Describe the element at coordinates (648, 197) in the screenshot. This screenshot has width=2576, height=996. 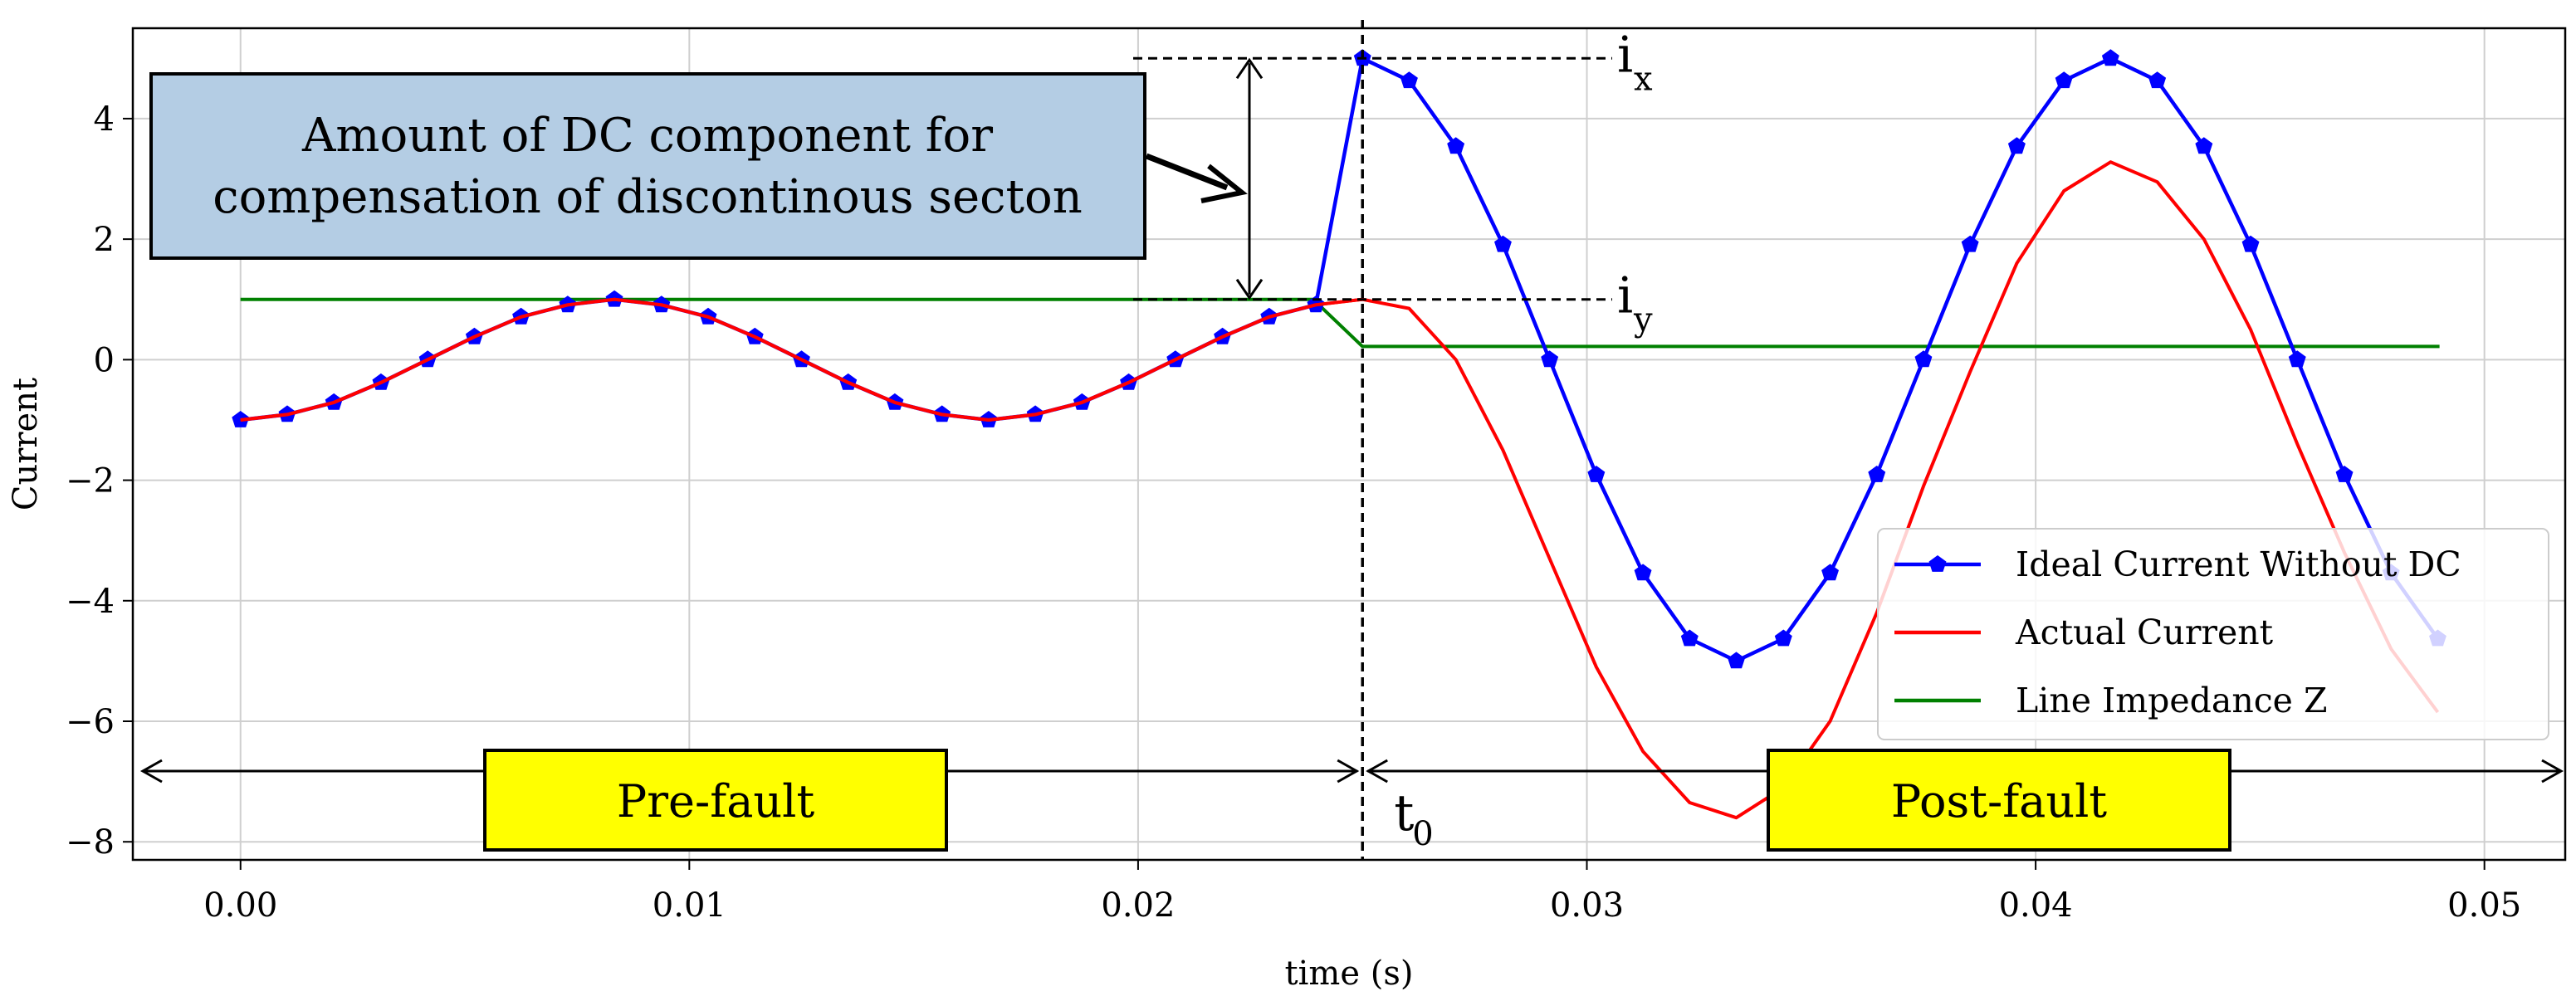
I see `dc-callout-line2: compensation of discontinous secton` at that location.